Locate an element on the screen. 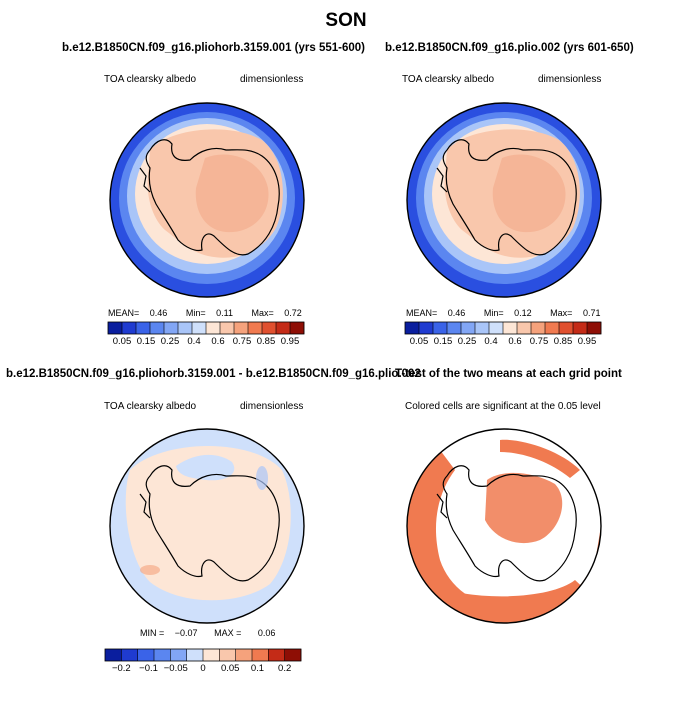 This screenshot has height=702, width=692. min-value: 0.12 is located at coordinates (523, 313).